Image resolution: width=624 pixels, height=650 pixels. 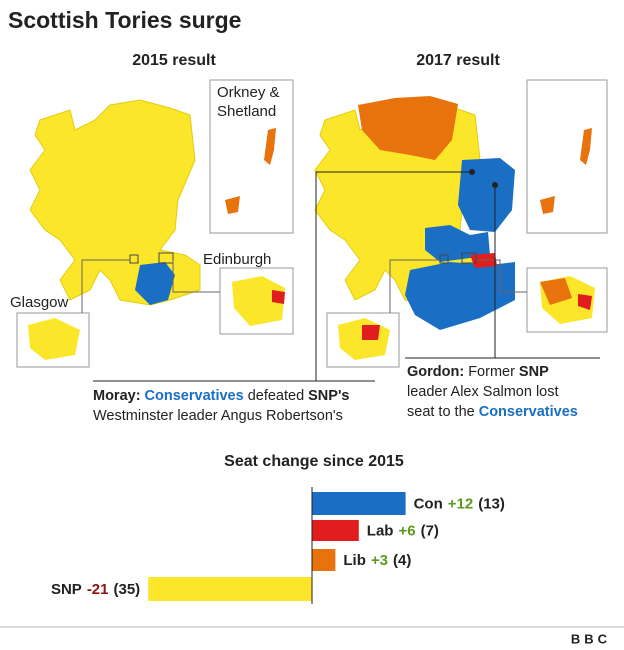 I want to click on chart-title: Seat change since 2015, so click(x=314, y=461).